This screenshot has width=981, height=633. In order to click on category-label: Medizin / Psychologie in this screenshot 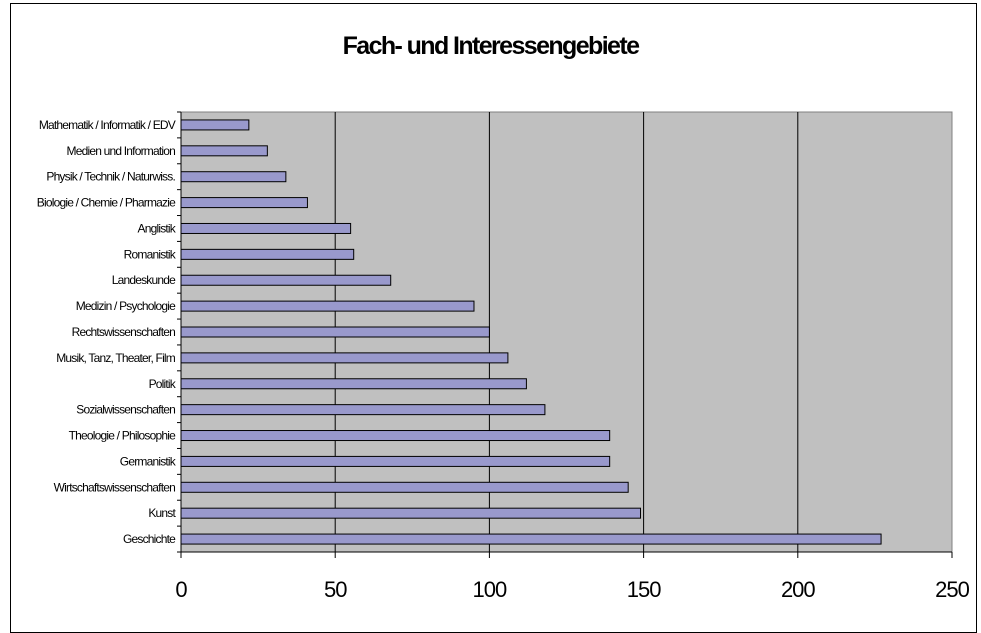, I will do `click(126, 306)`.